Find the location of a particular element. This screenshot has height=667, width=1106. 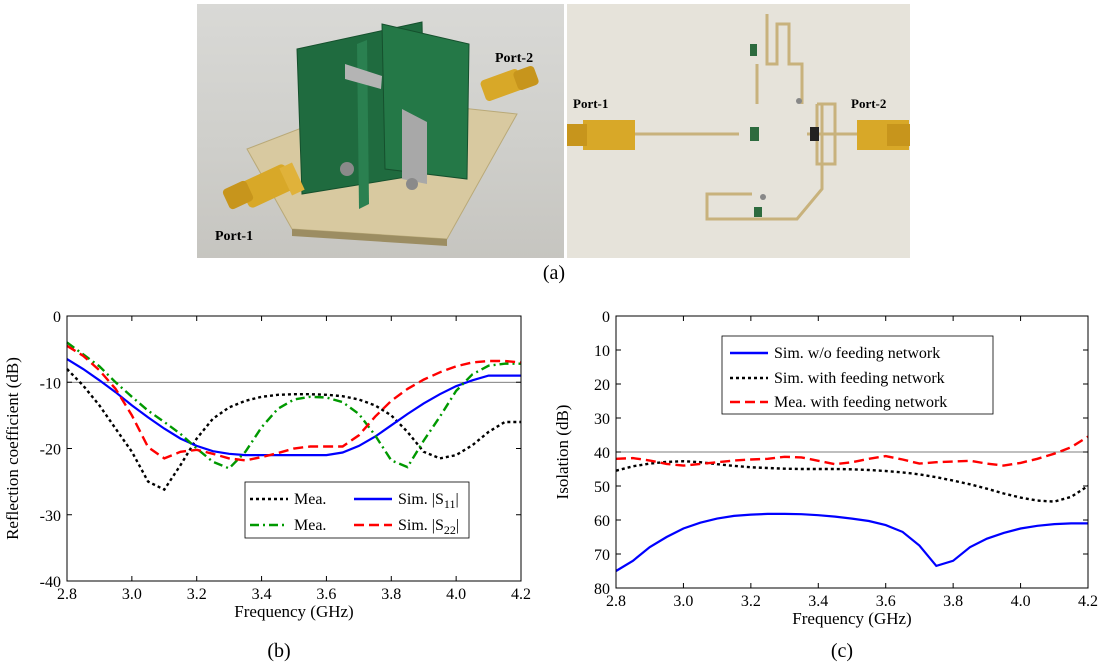

photo-assembled-antenna: Port-1 Port-2 is located at coordinates (380, 131).